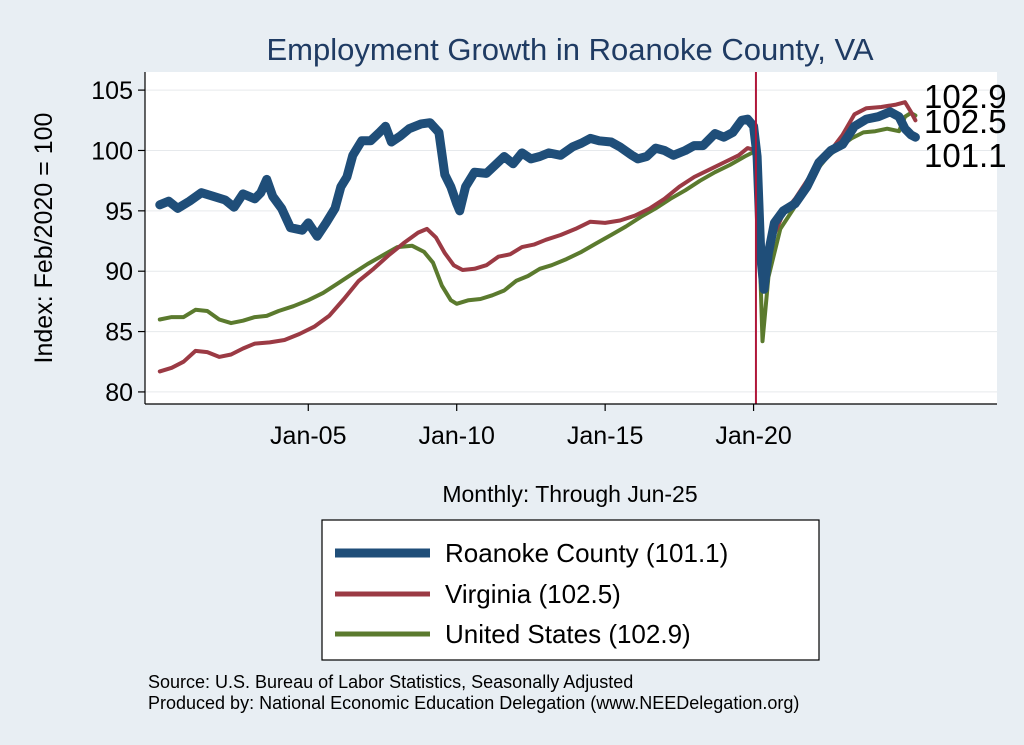 This screenshot has width=1024, height=745. What do you see at coordinates (119, 333) in the screenshot?
I see `y-tick-label: 85` at bounding box center [119, 333].